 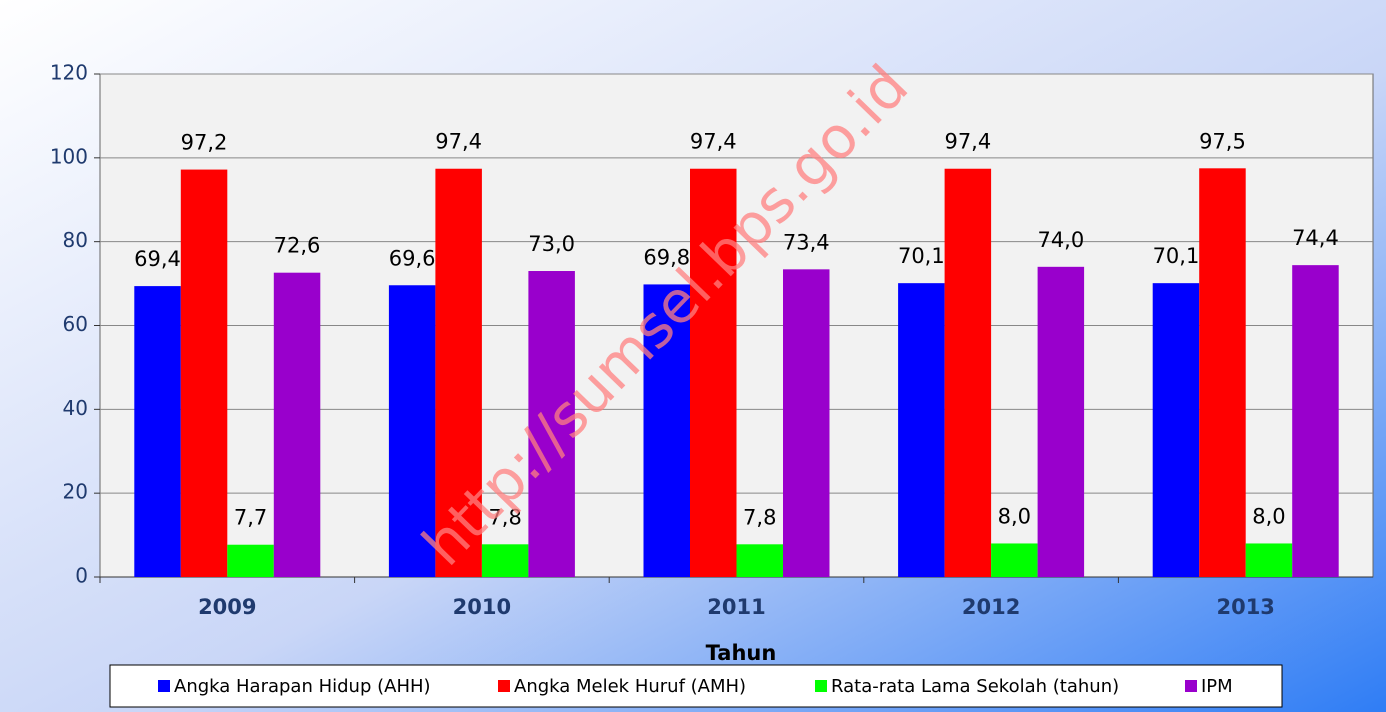 What do you see at coordinates (482, 607) in the screenshot?
I see `x-tick-label: 2010` at bounding box center [482, 607].